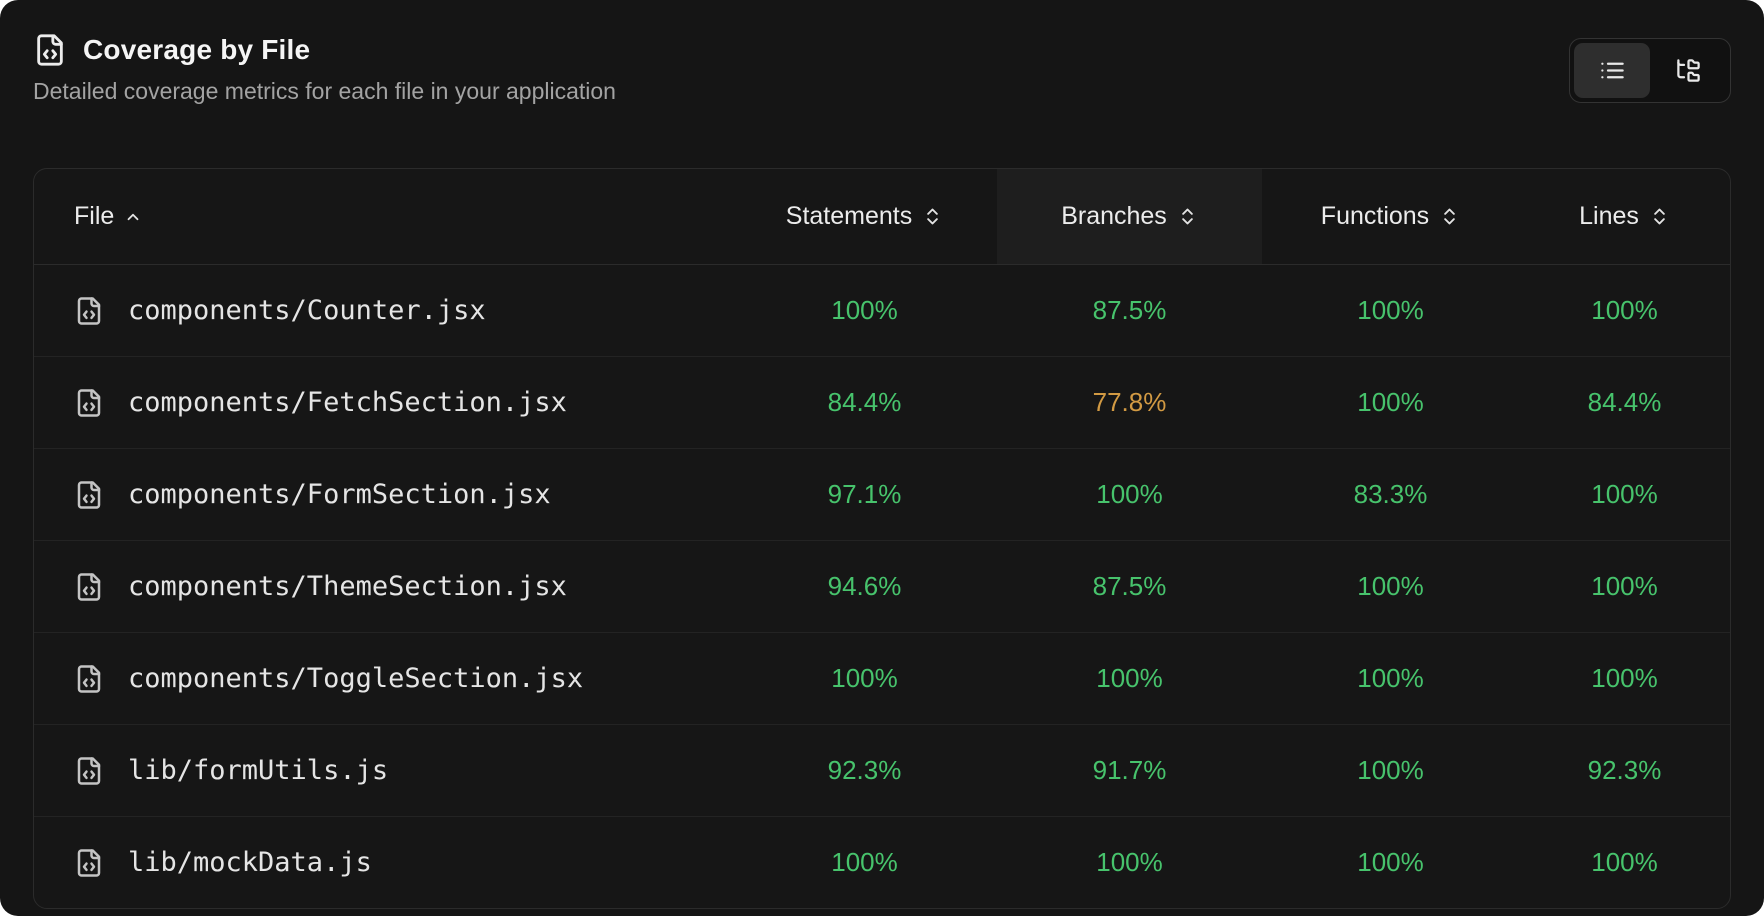 The width and height of the screenshot is (1764, 916). Describe the element at coordinates (356, 678) in the screenshot. I see `file-name: components/ToggleSection.jsx` at that location.